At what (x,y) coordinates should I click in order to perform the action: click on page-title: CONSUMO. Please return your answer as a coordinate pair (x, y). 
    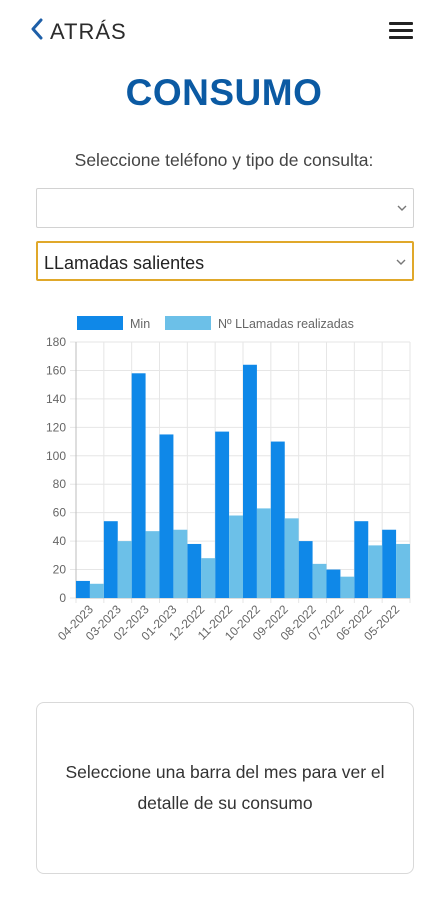
    Looking at the image, I should click on (224, 92).